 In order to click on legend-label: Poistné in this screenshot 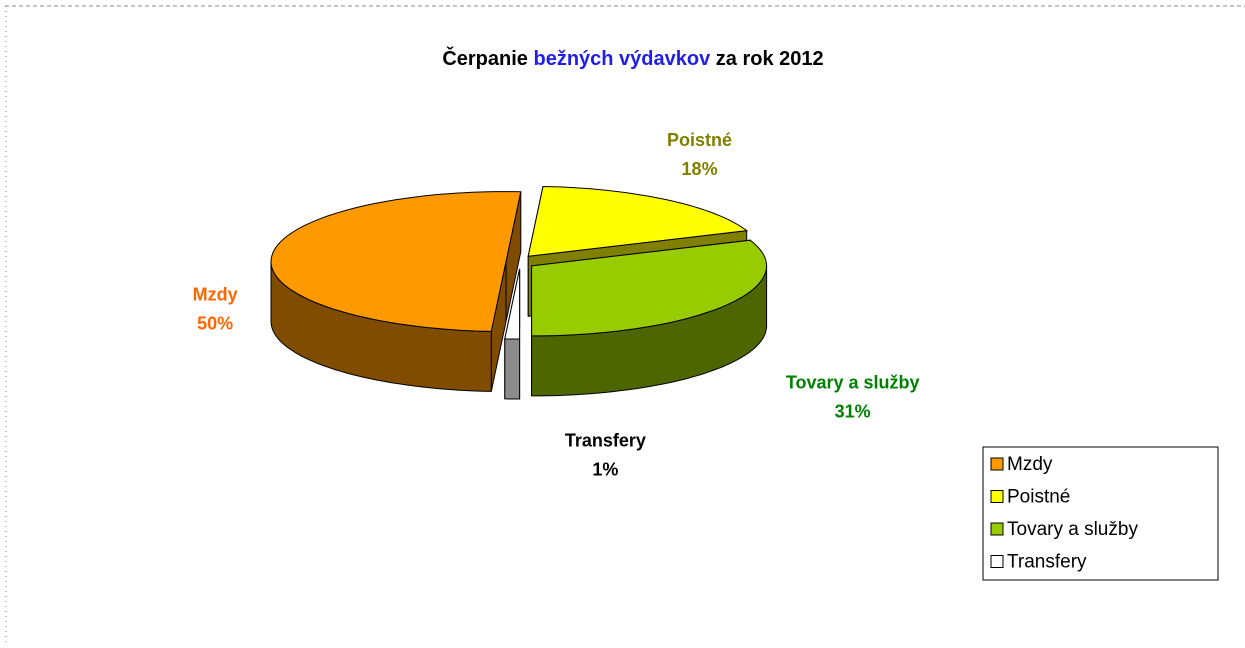, I will do `click(1038, 497)`.